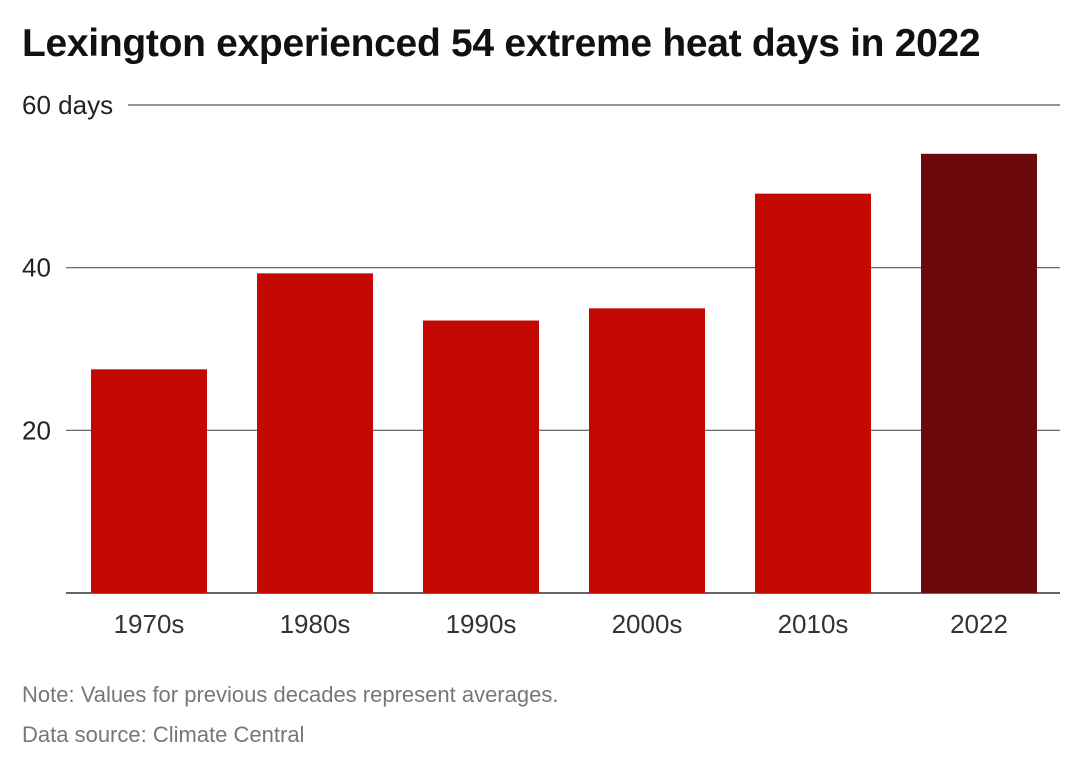 This screenshot has width=1080, height=770. Describe the element at coordinates (979, 624) in the screenshot. I see `x-tick-label: 2022` at that location.